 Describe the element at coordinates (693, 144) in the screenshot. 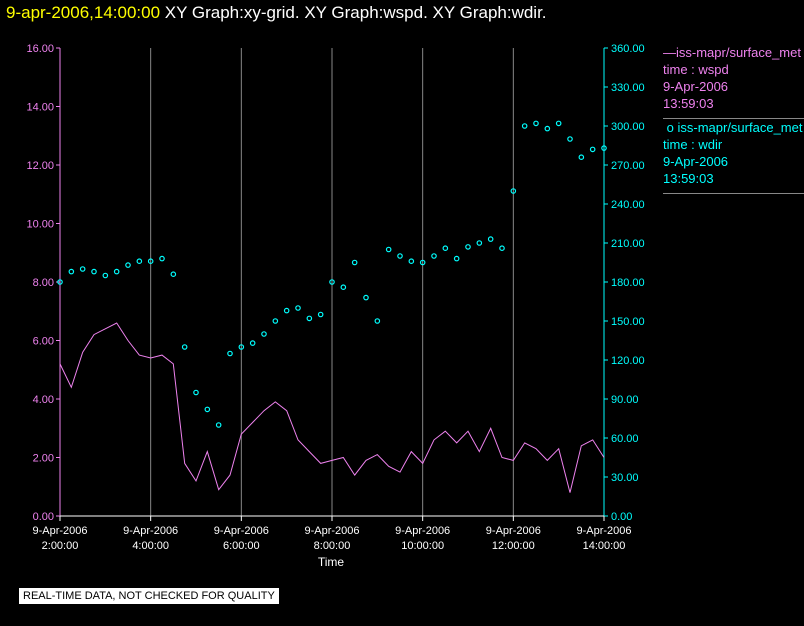

I see `legend-wdir-var: time : wdir` at that location.